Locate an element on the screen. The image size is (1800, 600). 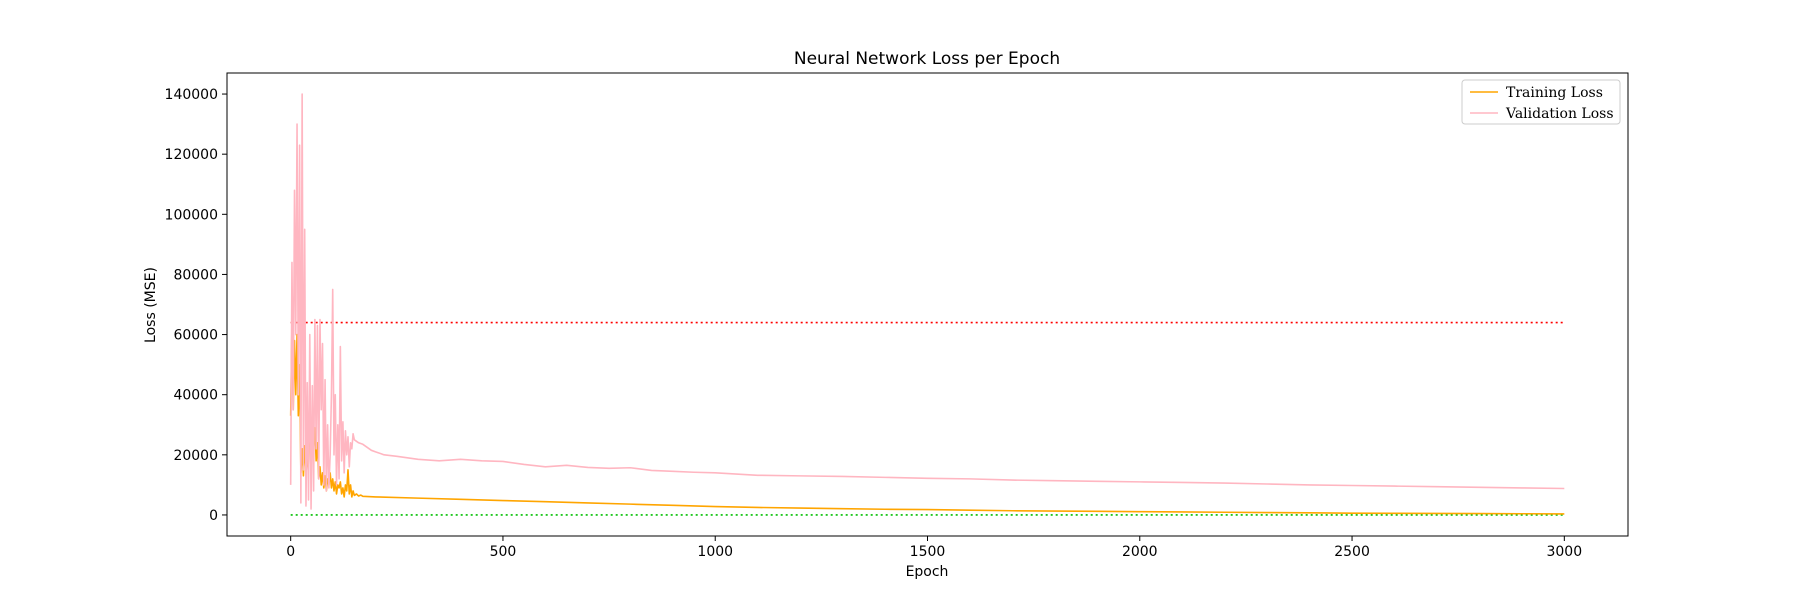
x-tick-label: 2500 is located at coordinates (1352, 552).